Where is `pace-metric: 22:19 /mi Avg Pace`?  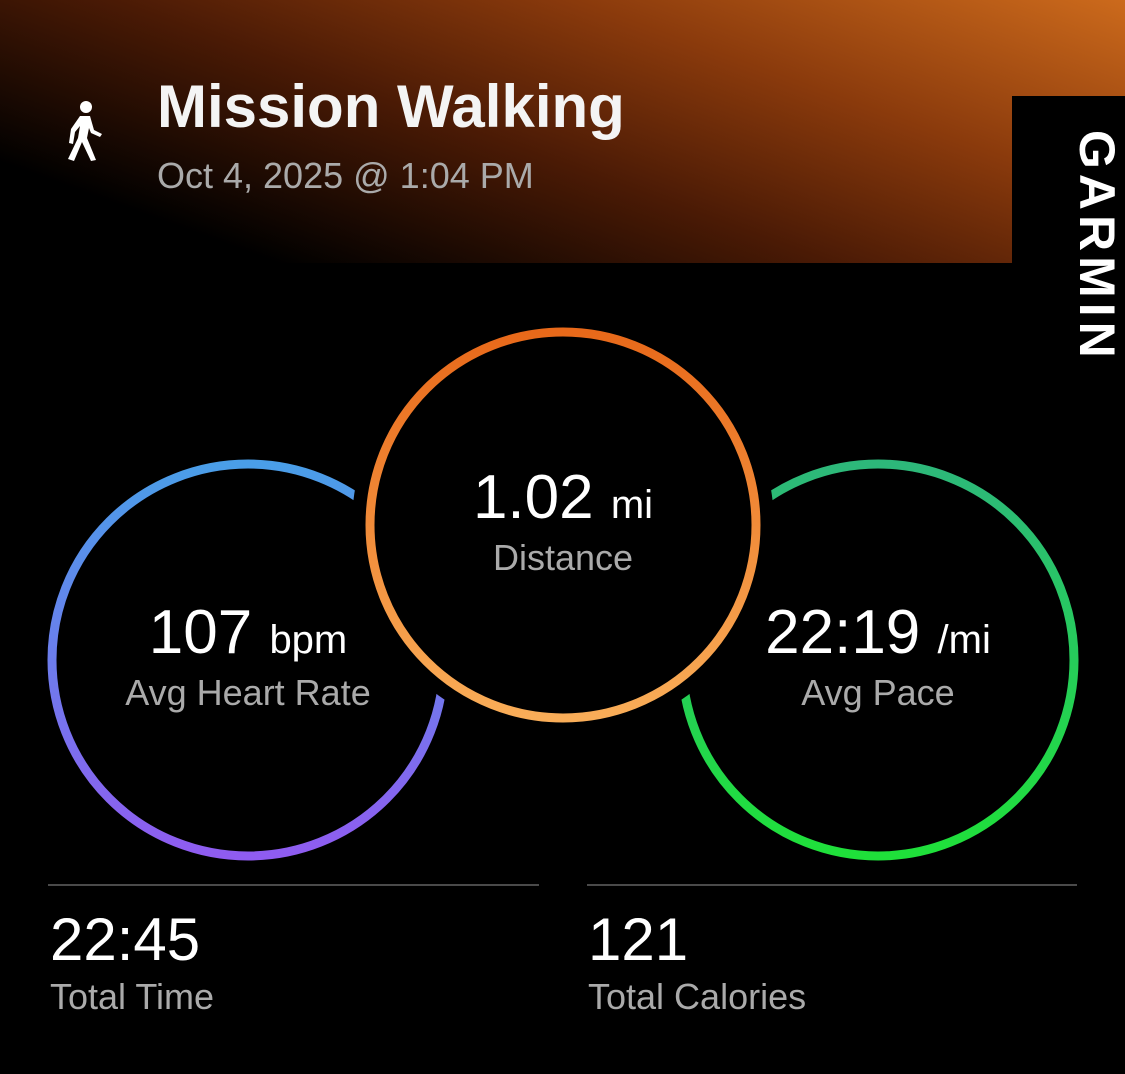
pace-metric: 22:19 /mi Avg Pace is located at coordinates (878, 655).